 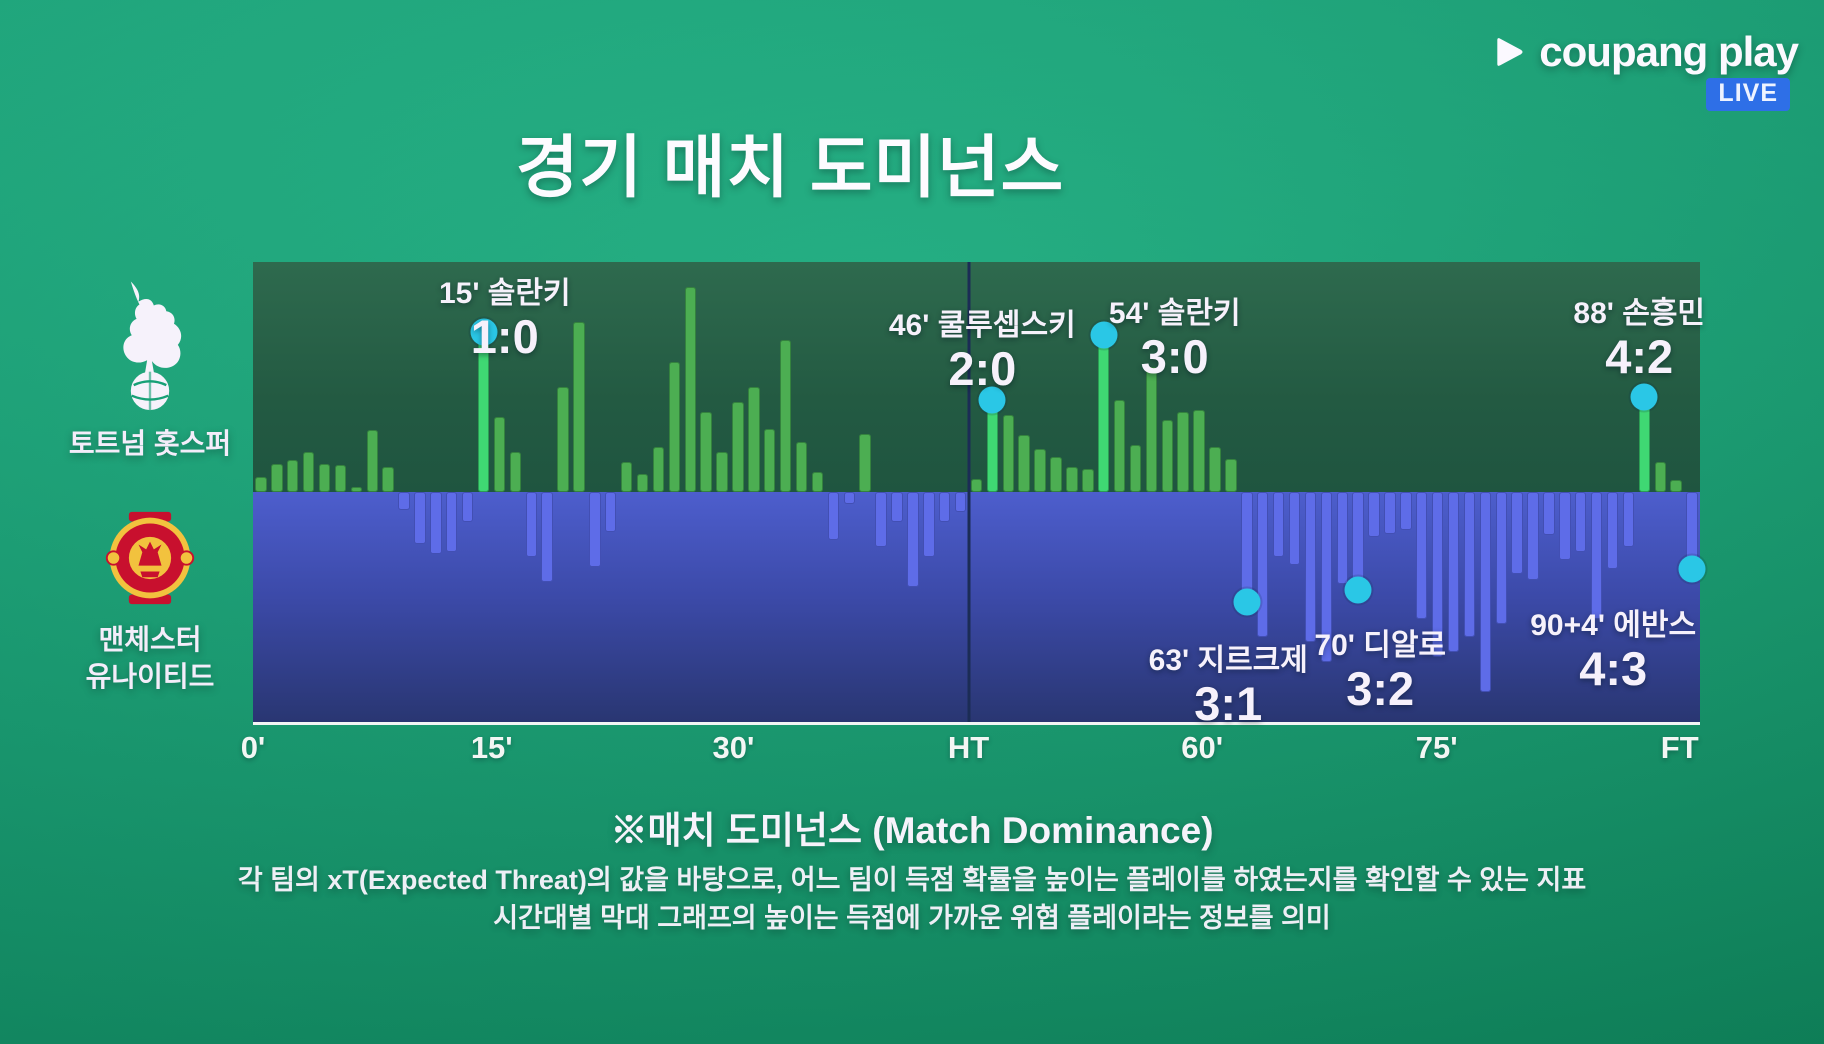 I want to click on team-panel: 토트넘 홋스퍼 맨체스터 유나이티드, so click(x=150, y=482).